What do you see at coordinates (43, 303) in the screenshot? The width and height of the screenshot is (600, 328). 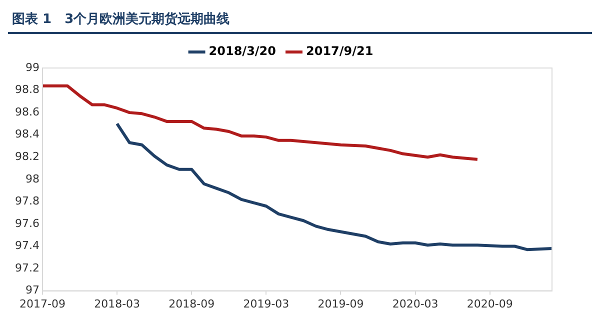 I see `x-tick-label: 2017-09` at bounding box center [43, 303].